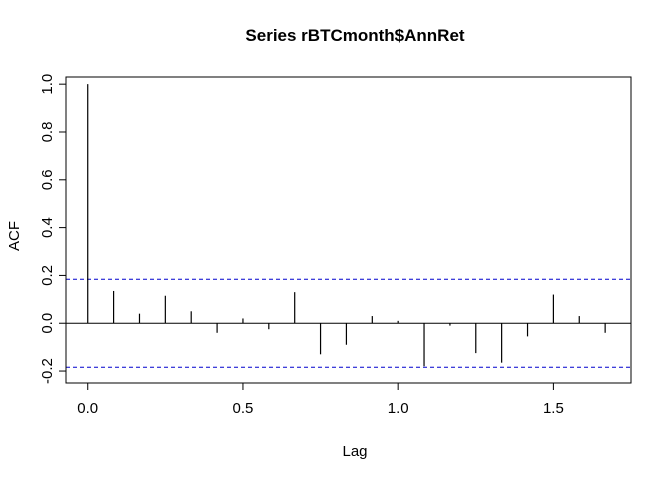 This screenshot has height=480, width=672. What do you see at coordinates (14, 236) in the screenshot?
I see `y-axis-label: ACF` at bounding box center [14, 236].